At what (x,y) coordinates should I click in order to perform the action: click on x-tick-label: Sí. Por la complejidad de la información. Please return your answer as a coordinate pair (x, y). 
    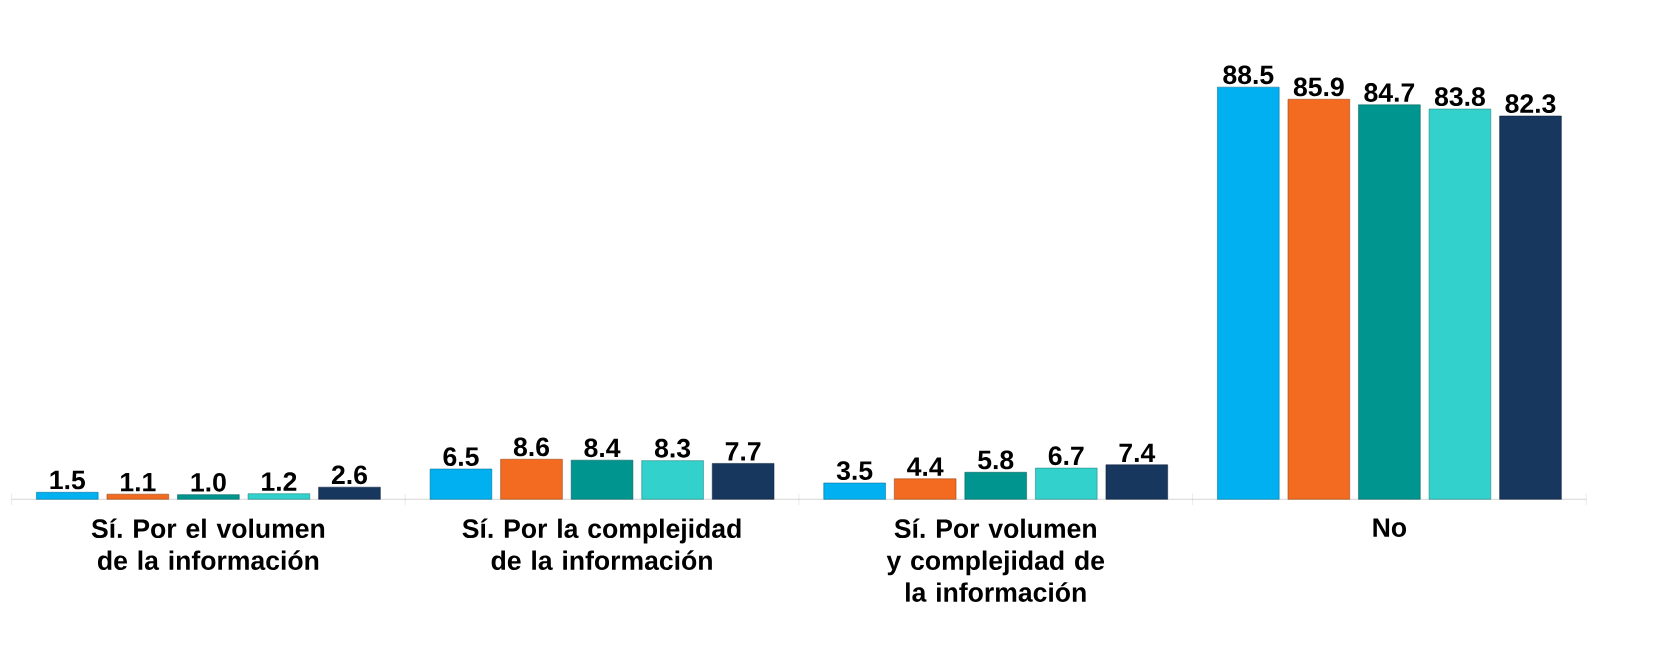
    Looking at the image, I should click on (601, 544).